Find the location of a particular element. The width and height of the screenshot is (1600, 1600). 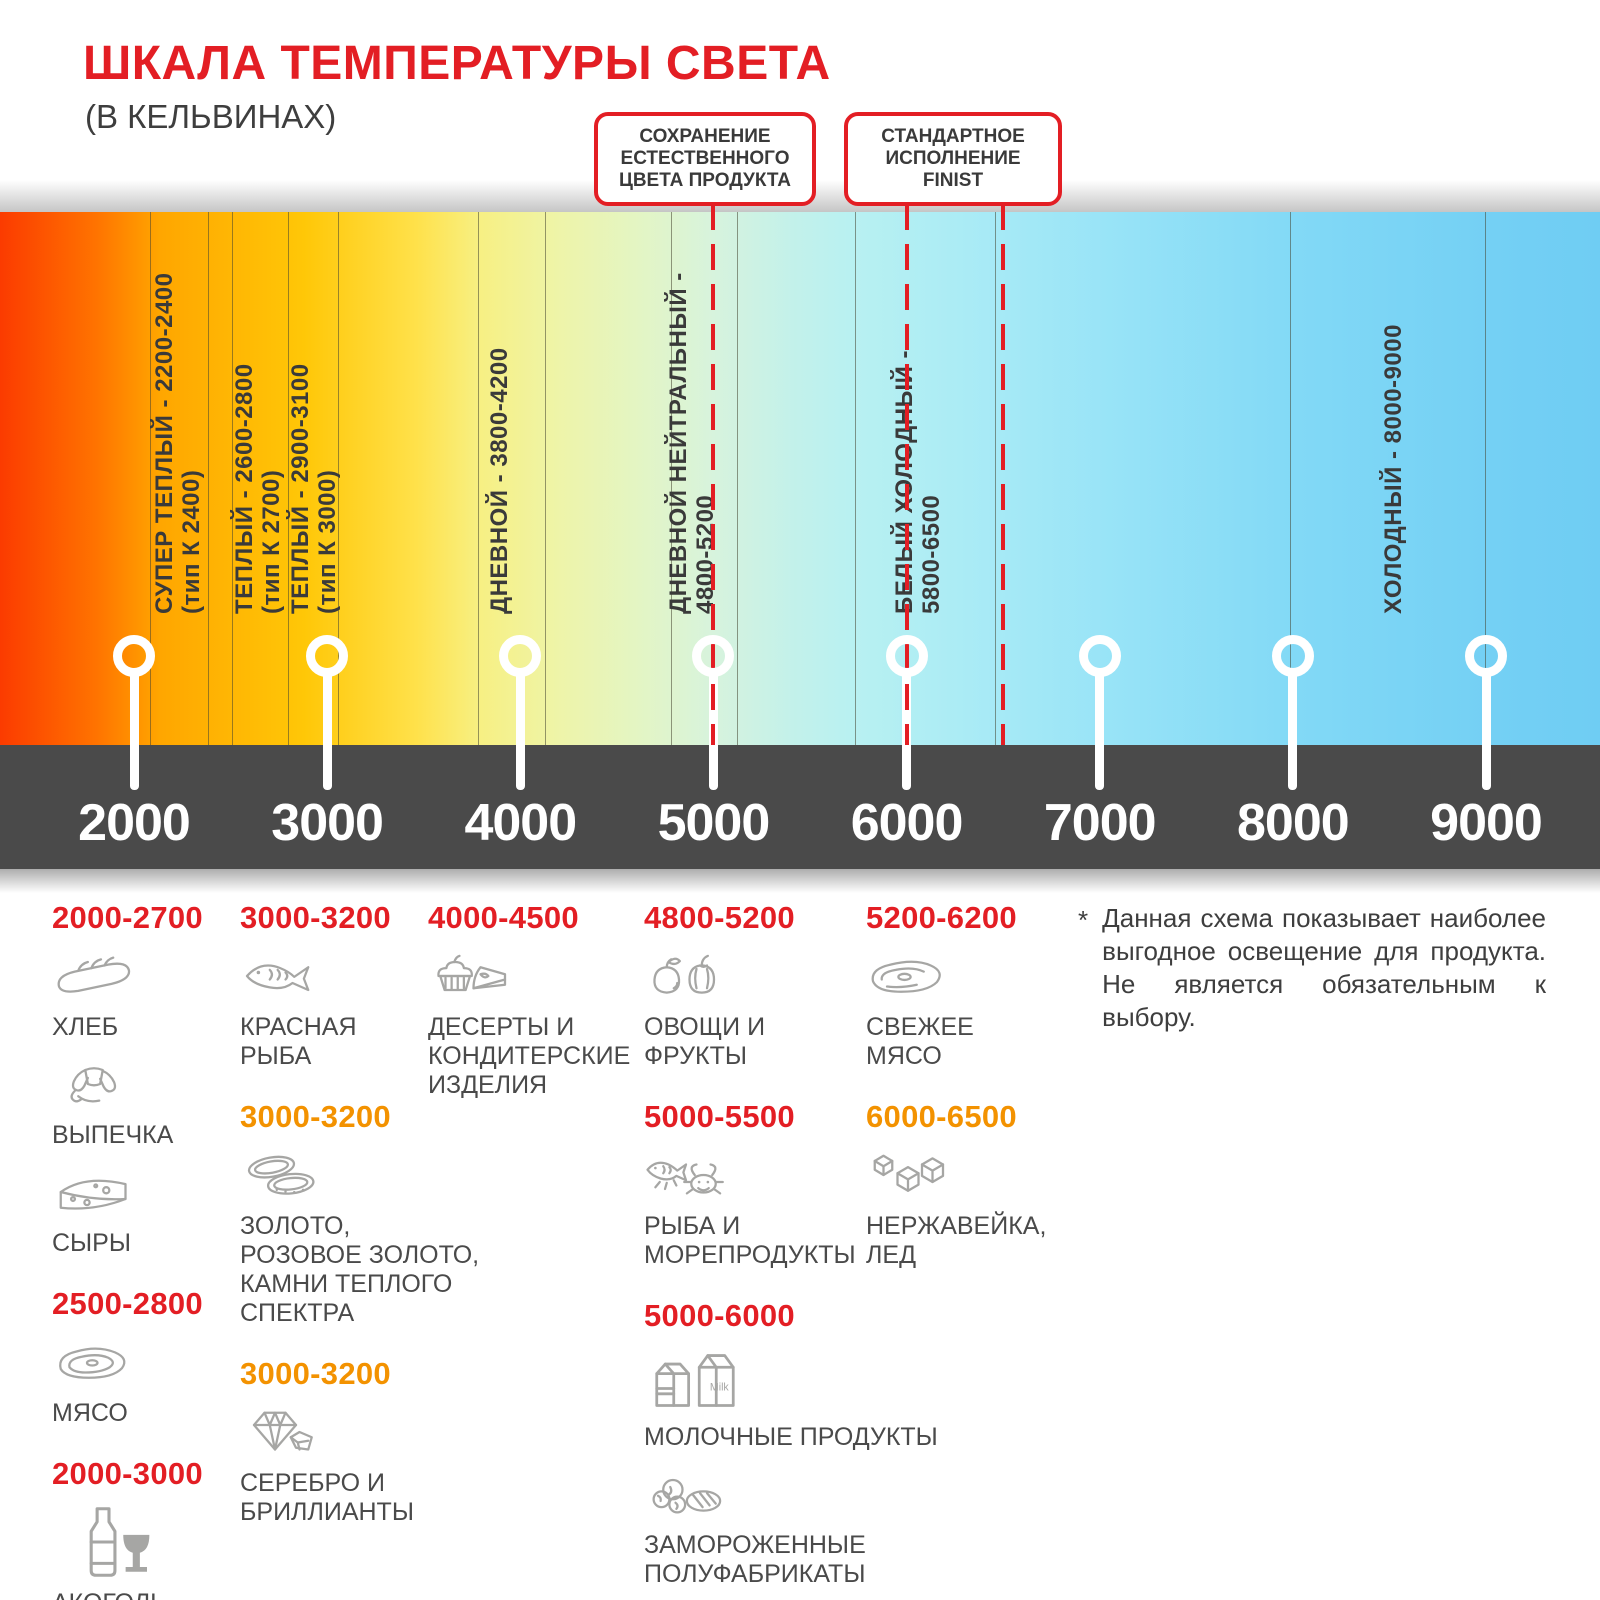

category-item: ЗАМОРОЖЕННЫЕ ПОЛУФАБРИКАТЫ is located at coordinates (791, 1527).